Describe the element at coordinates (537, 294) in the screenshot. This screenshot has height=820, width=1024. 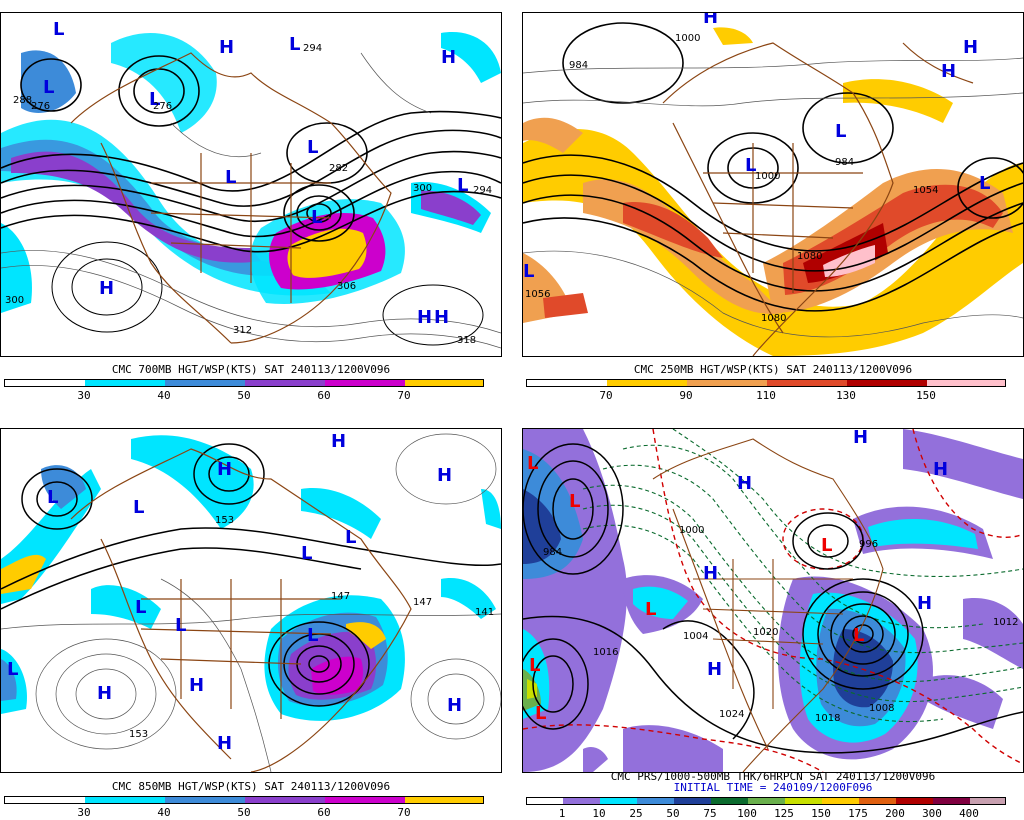
I see `contour-label: 1056` at that location.